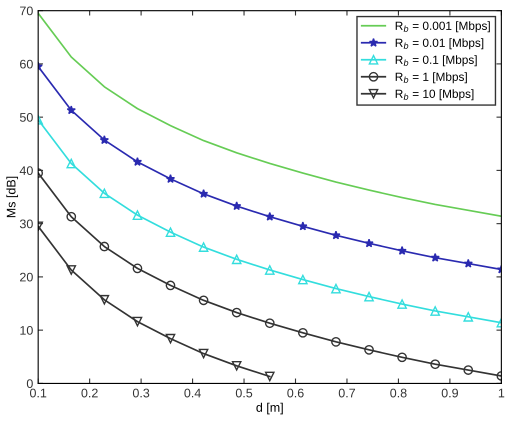 This screenshot has width=509, height=426. Describe the element at coordinates (431, 78) in the screenshot. I see `legend-label: R$_{b}$ = 1 [Mbps]` at that location.